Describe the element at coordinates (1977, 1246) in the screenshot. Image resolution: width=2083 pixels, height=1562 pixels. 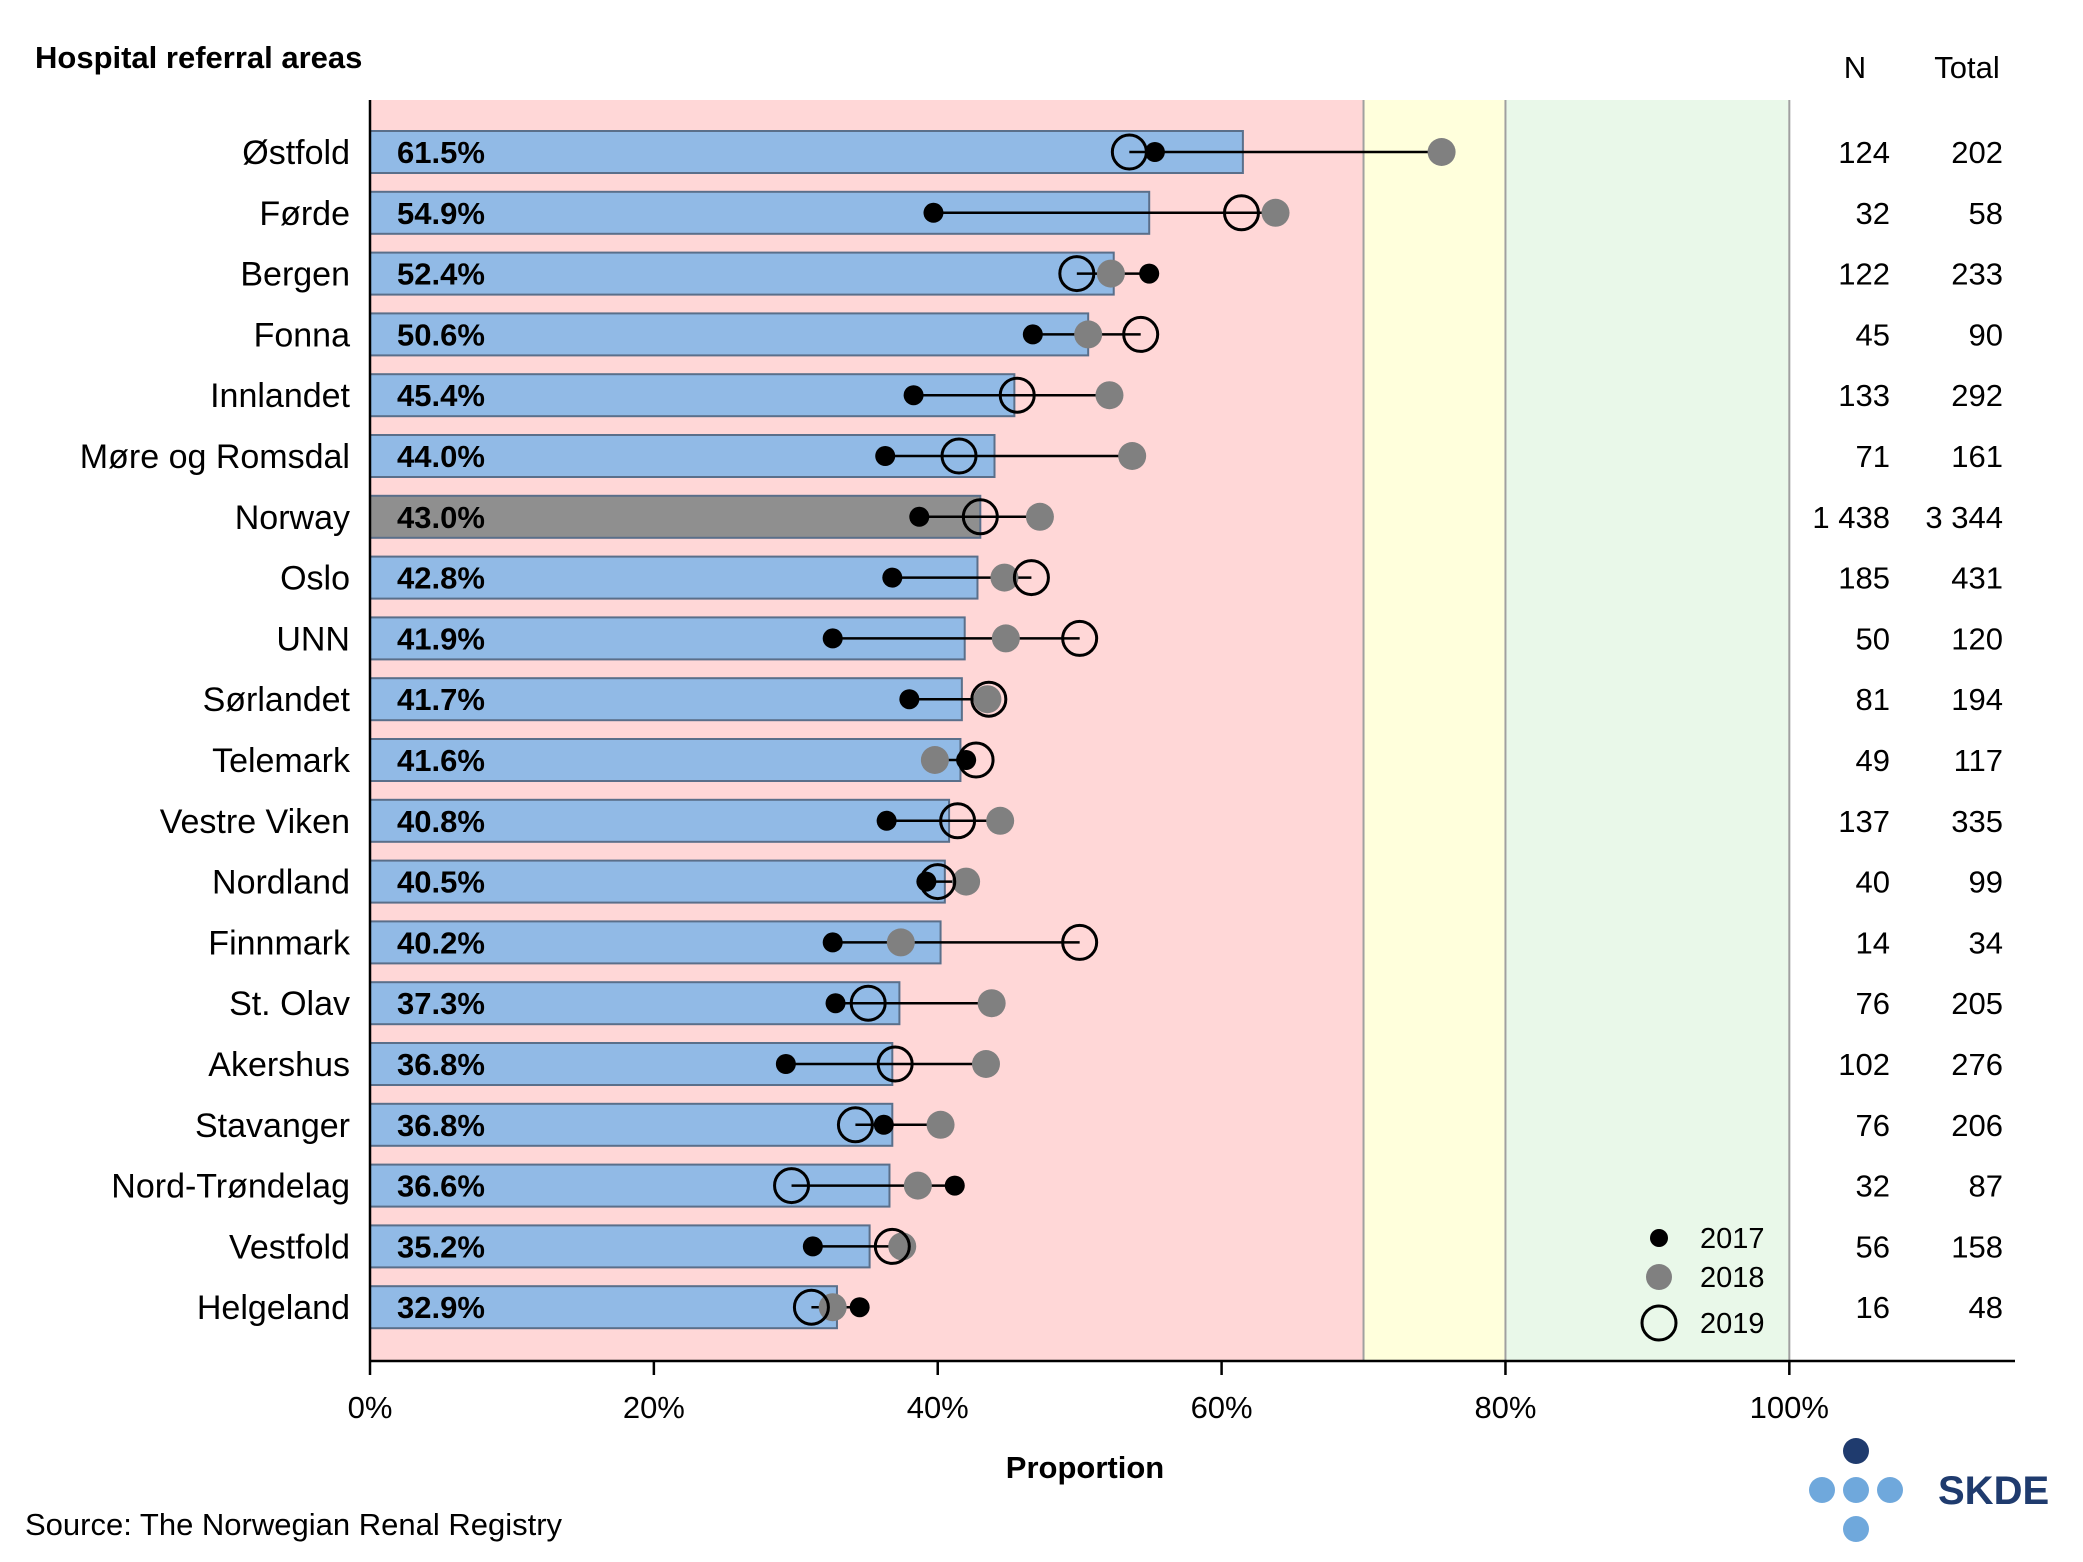
I see `total-value: 158` at that location.